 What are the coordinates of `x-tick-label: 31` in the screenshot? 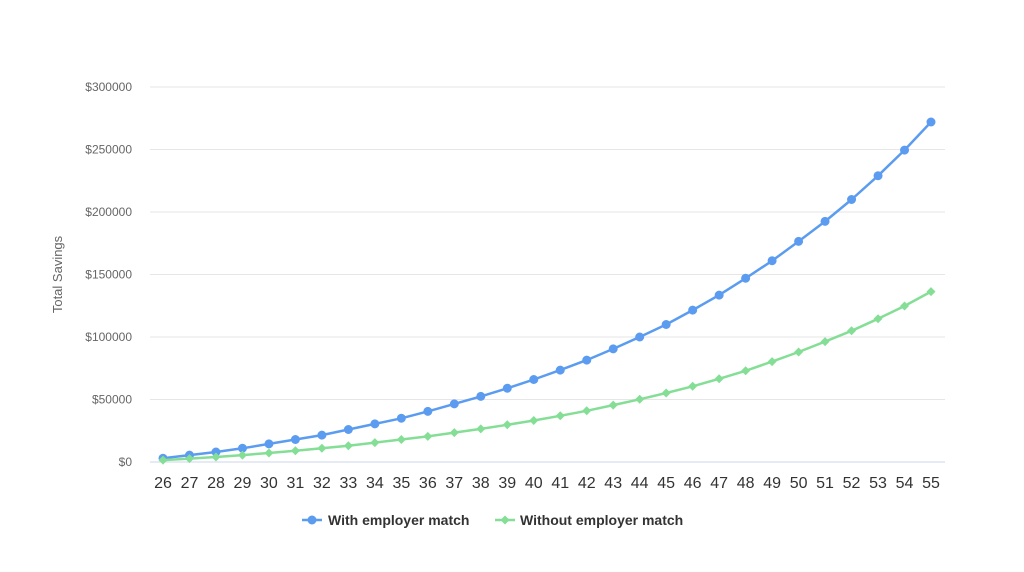 It's located at (296, 483).